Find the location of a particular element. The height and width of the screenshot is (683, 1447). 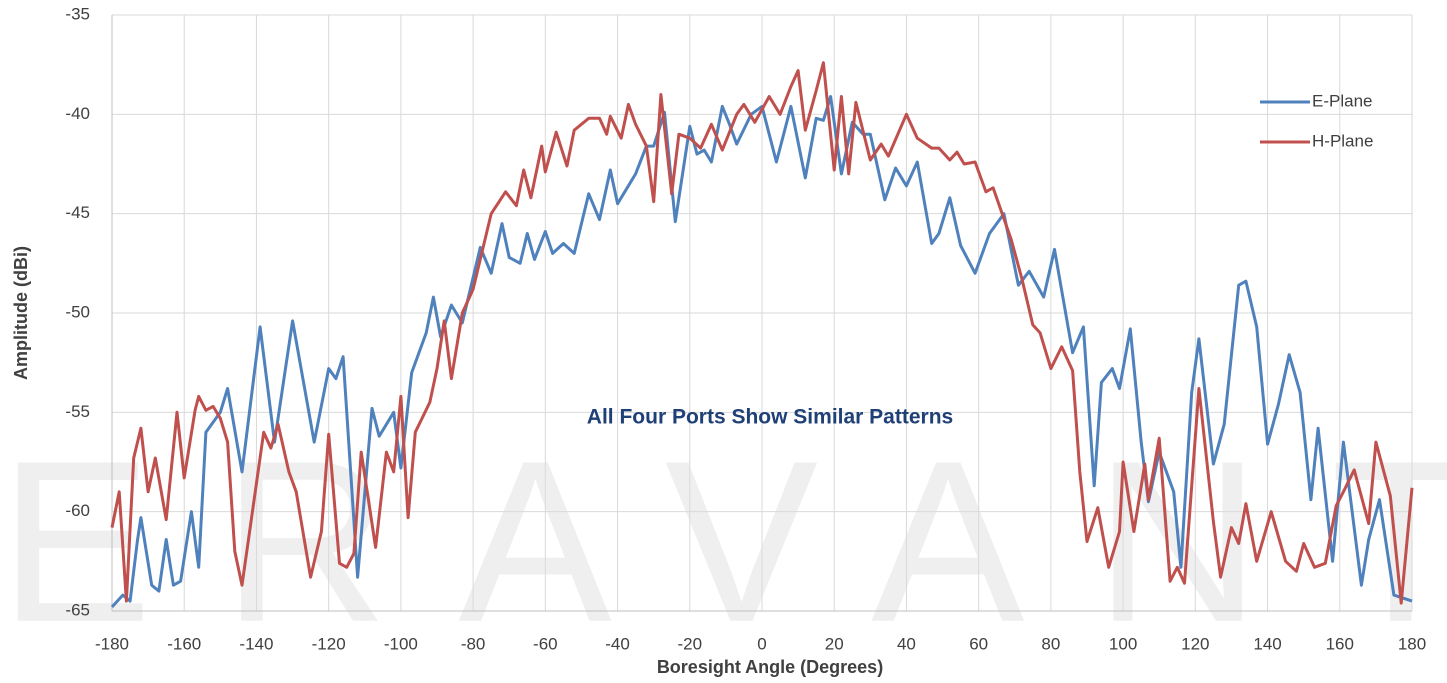

x-tick-label: 100 is located at coordinates (1123, 643).